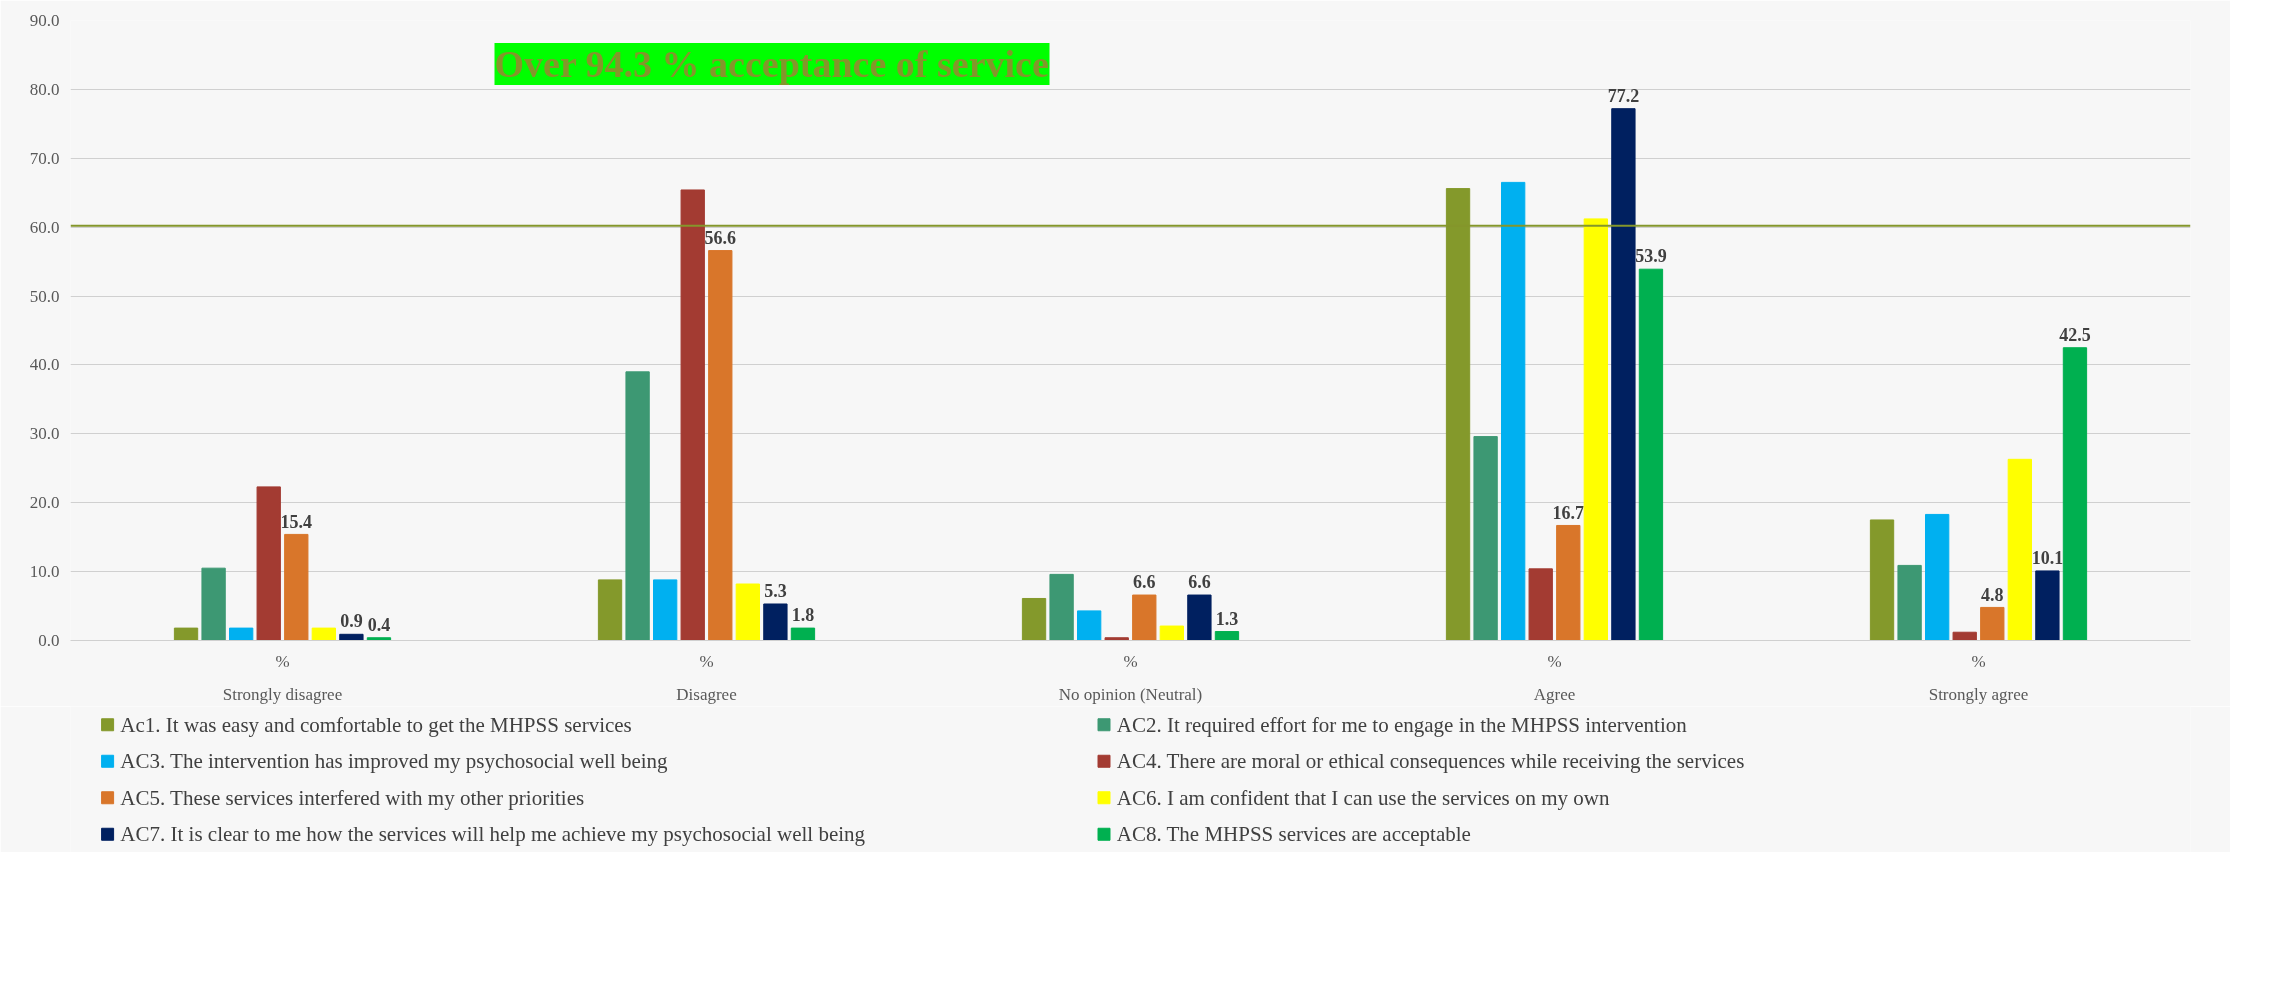  I want to click on x-tick-label: Agree, so click(1554, 694).